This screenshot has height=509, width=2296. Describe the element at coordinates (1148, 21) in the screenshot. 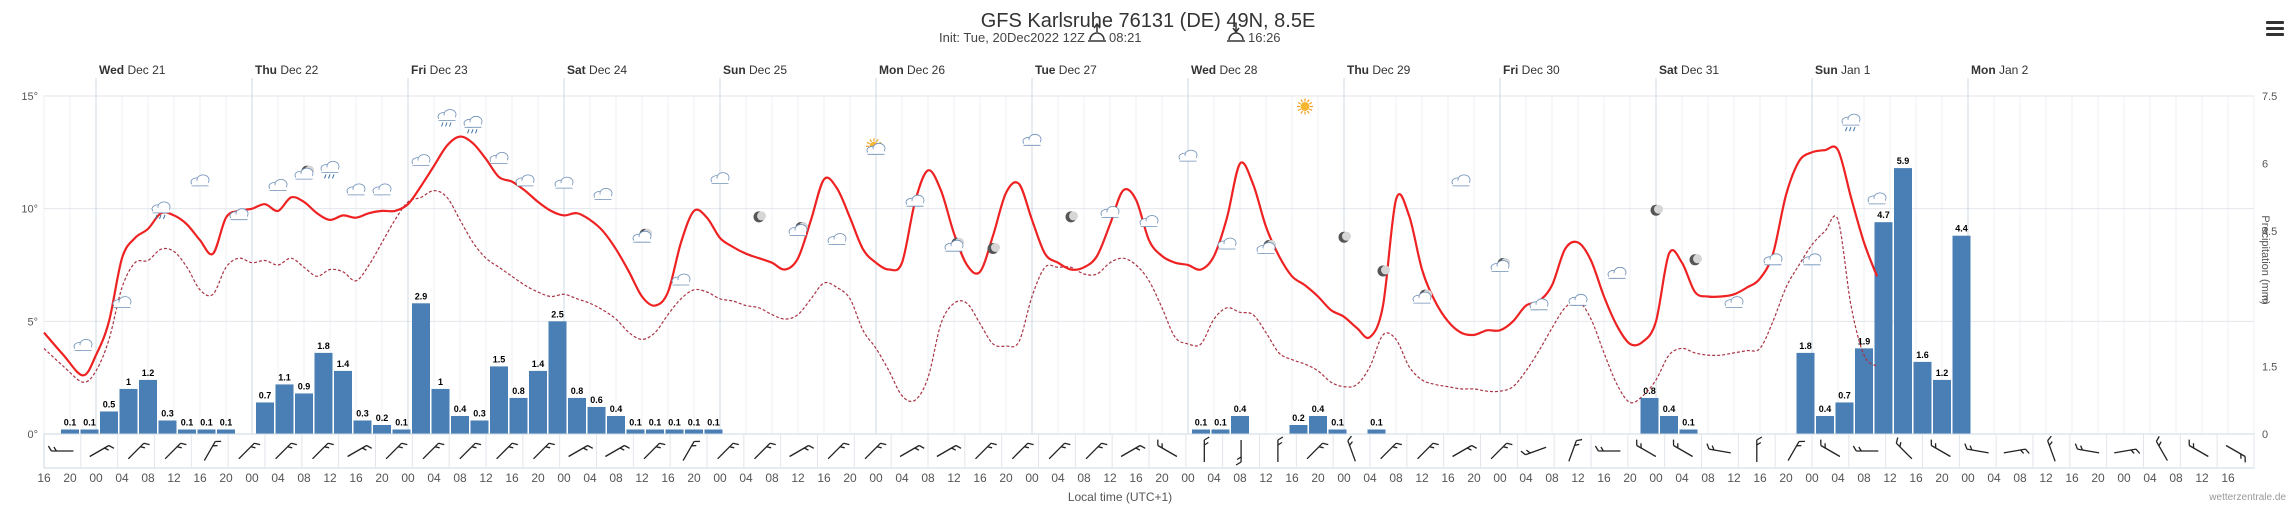

I see `chart-title: GFS Karlsruhe 76131 (DE) 49N, 8.5E` at that location.